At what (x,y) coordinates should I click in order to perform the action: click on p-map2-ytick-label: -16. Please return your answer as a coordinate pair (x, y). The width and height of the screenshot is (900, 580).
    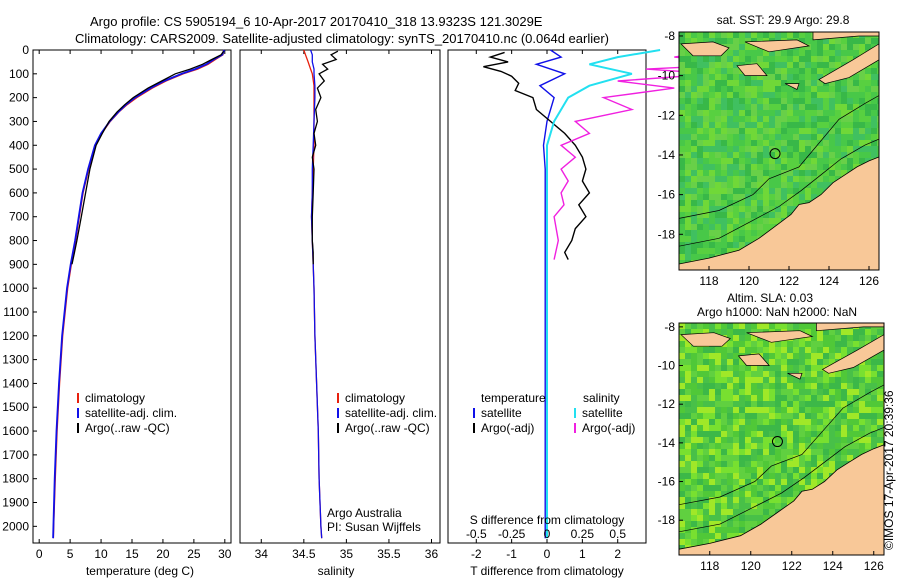
    Looking at the image, I should click on (667, 482).